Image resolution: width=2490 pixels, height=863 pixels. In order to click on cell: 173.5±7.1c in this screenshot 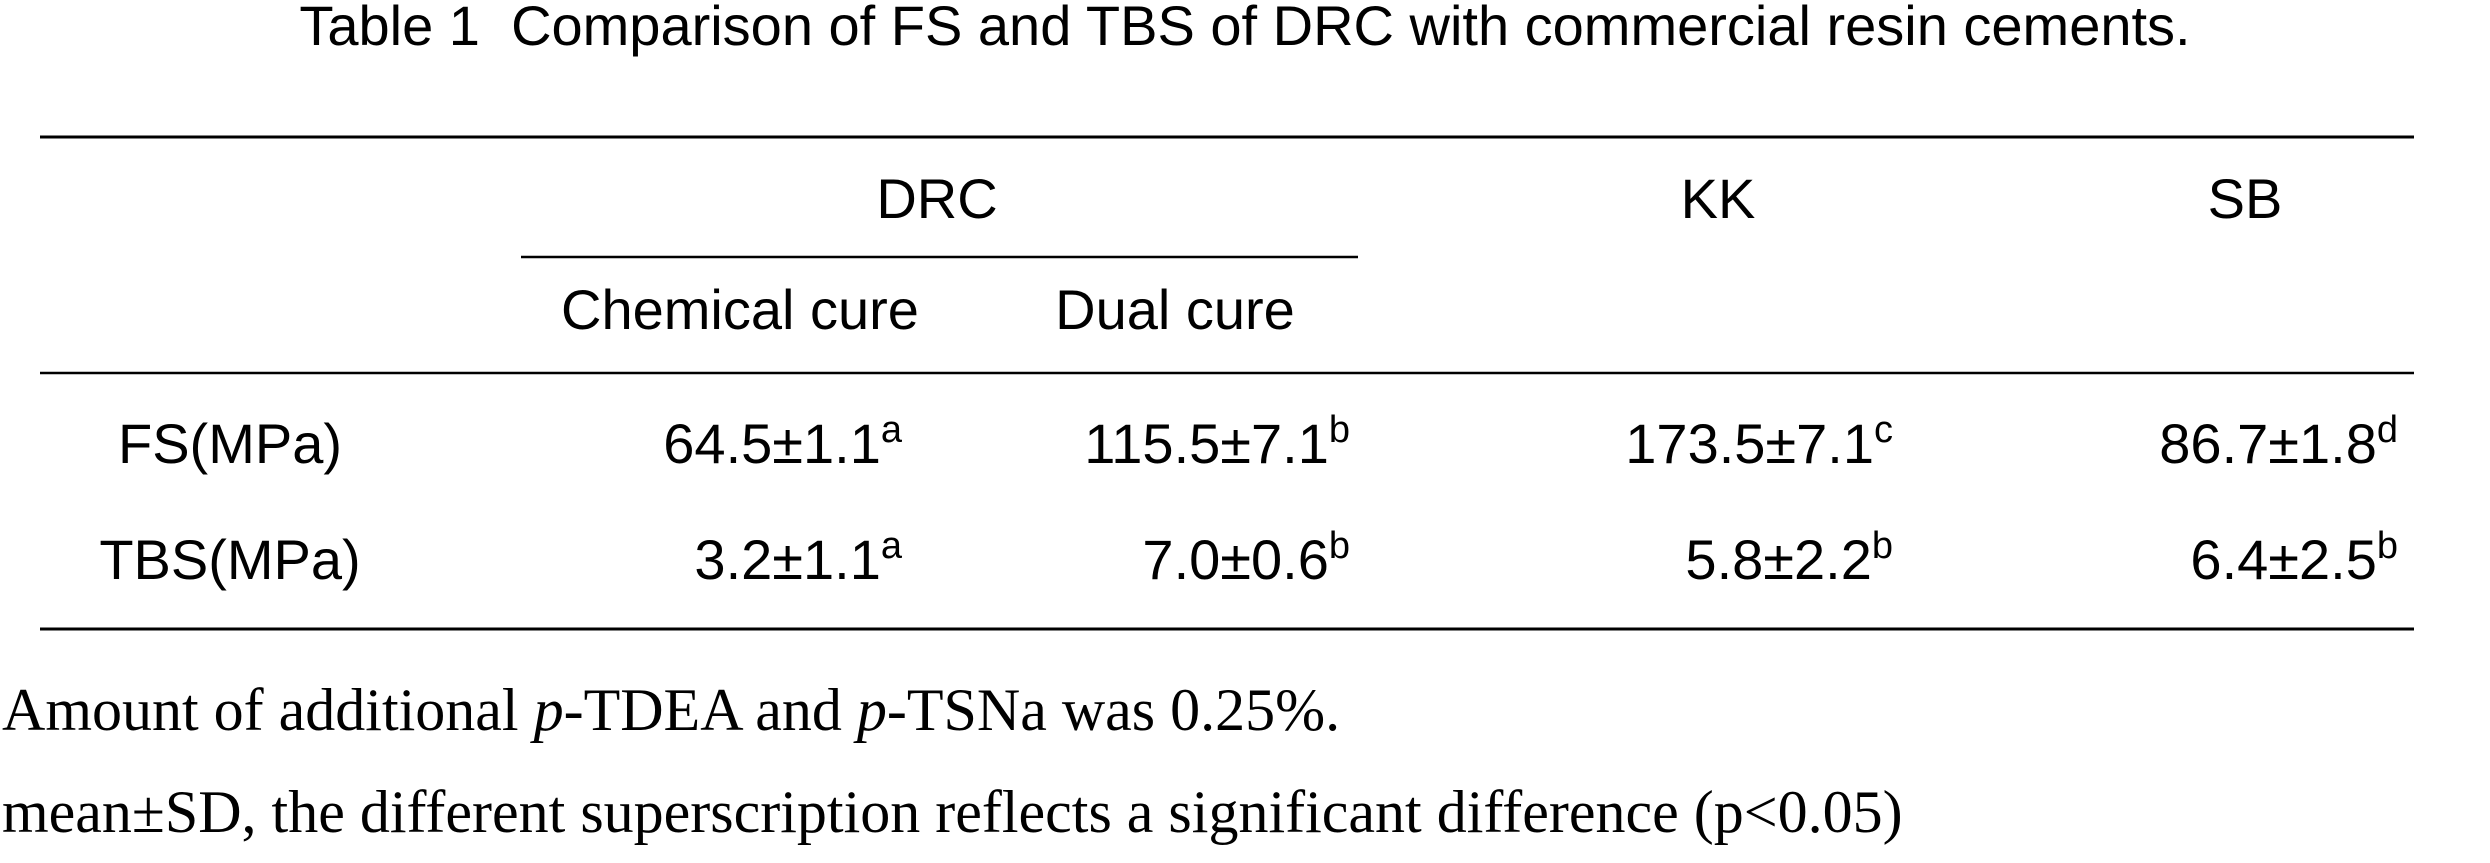, I will do `click(1759, 442)`.